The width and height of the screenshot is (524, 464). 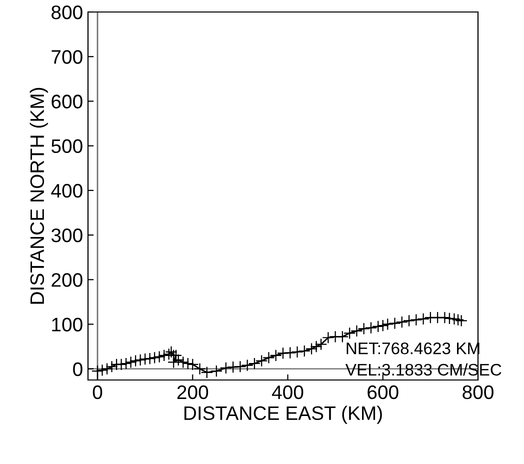 I want to click on y-tick-label: 400, so click(x=66, y=191).